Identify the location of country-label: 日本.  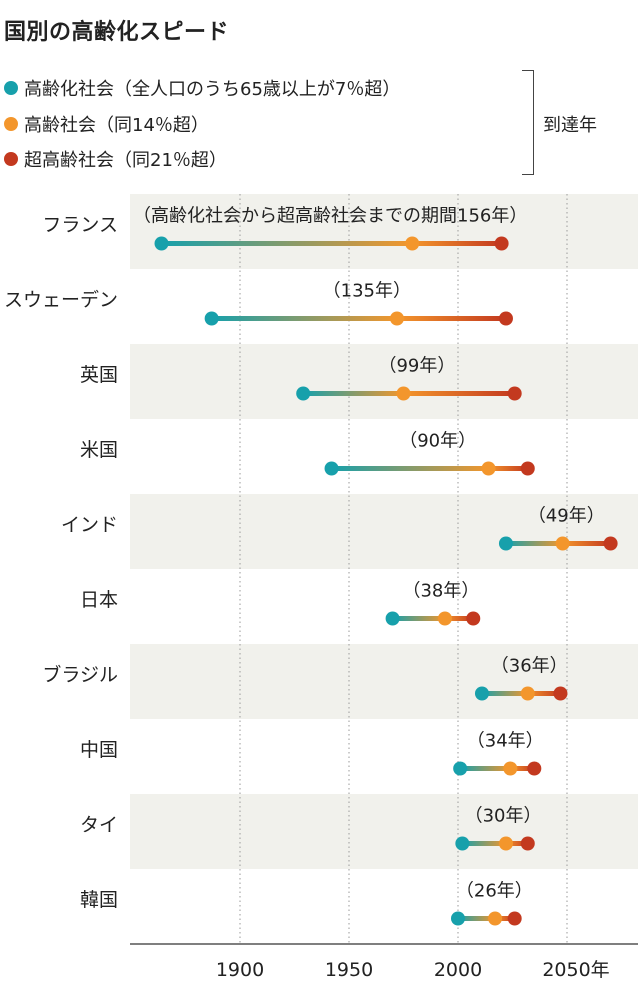
(99, 600).